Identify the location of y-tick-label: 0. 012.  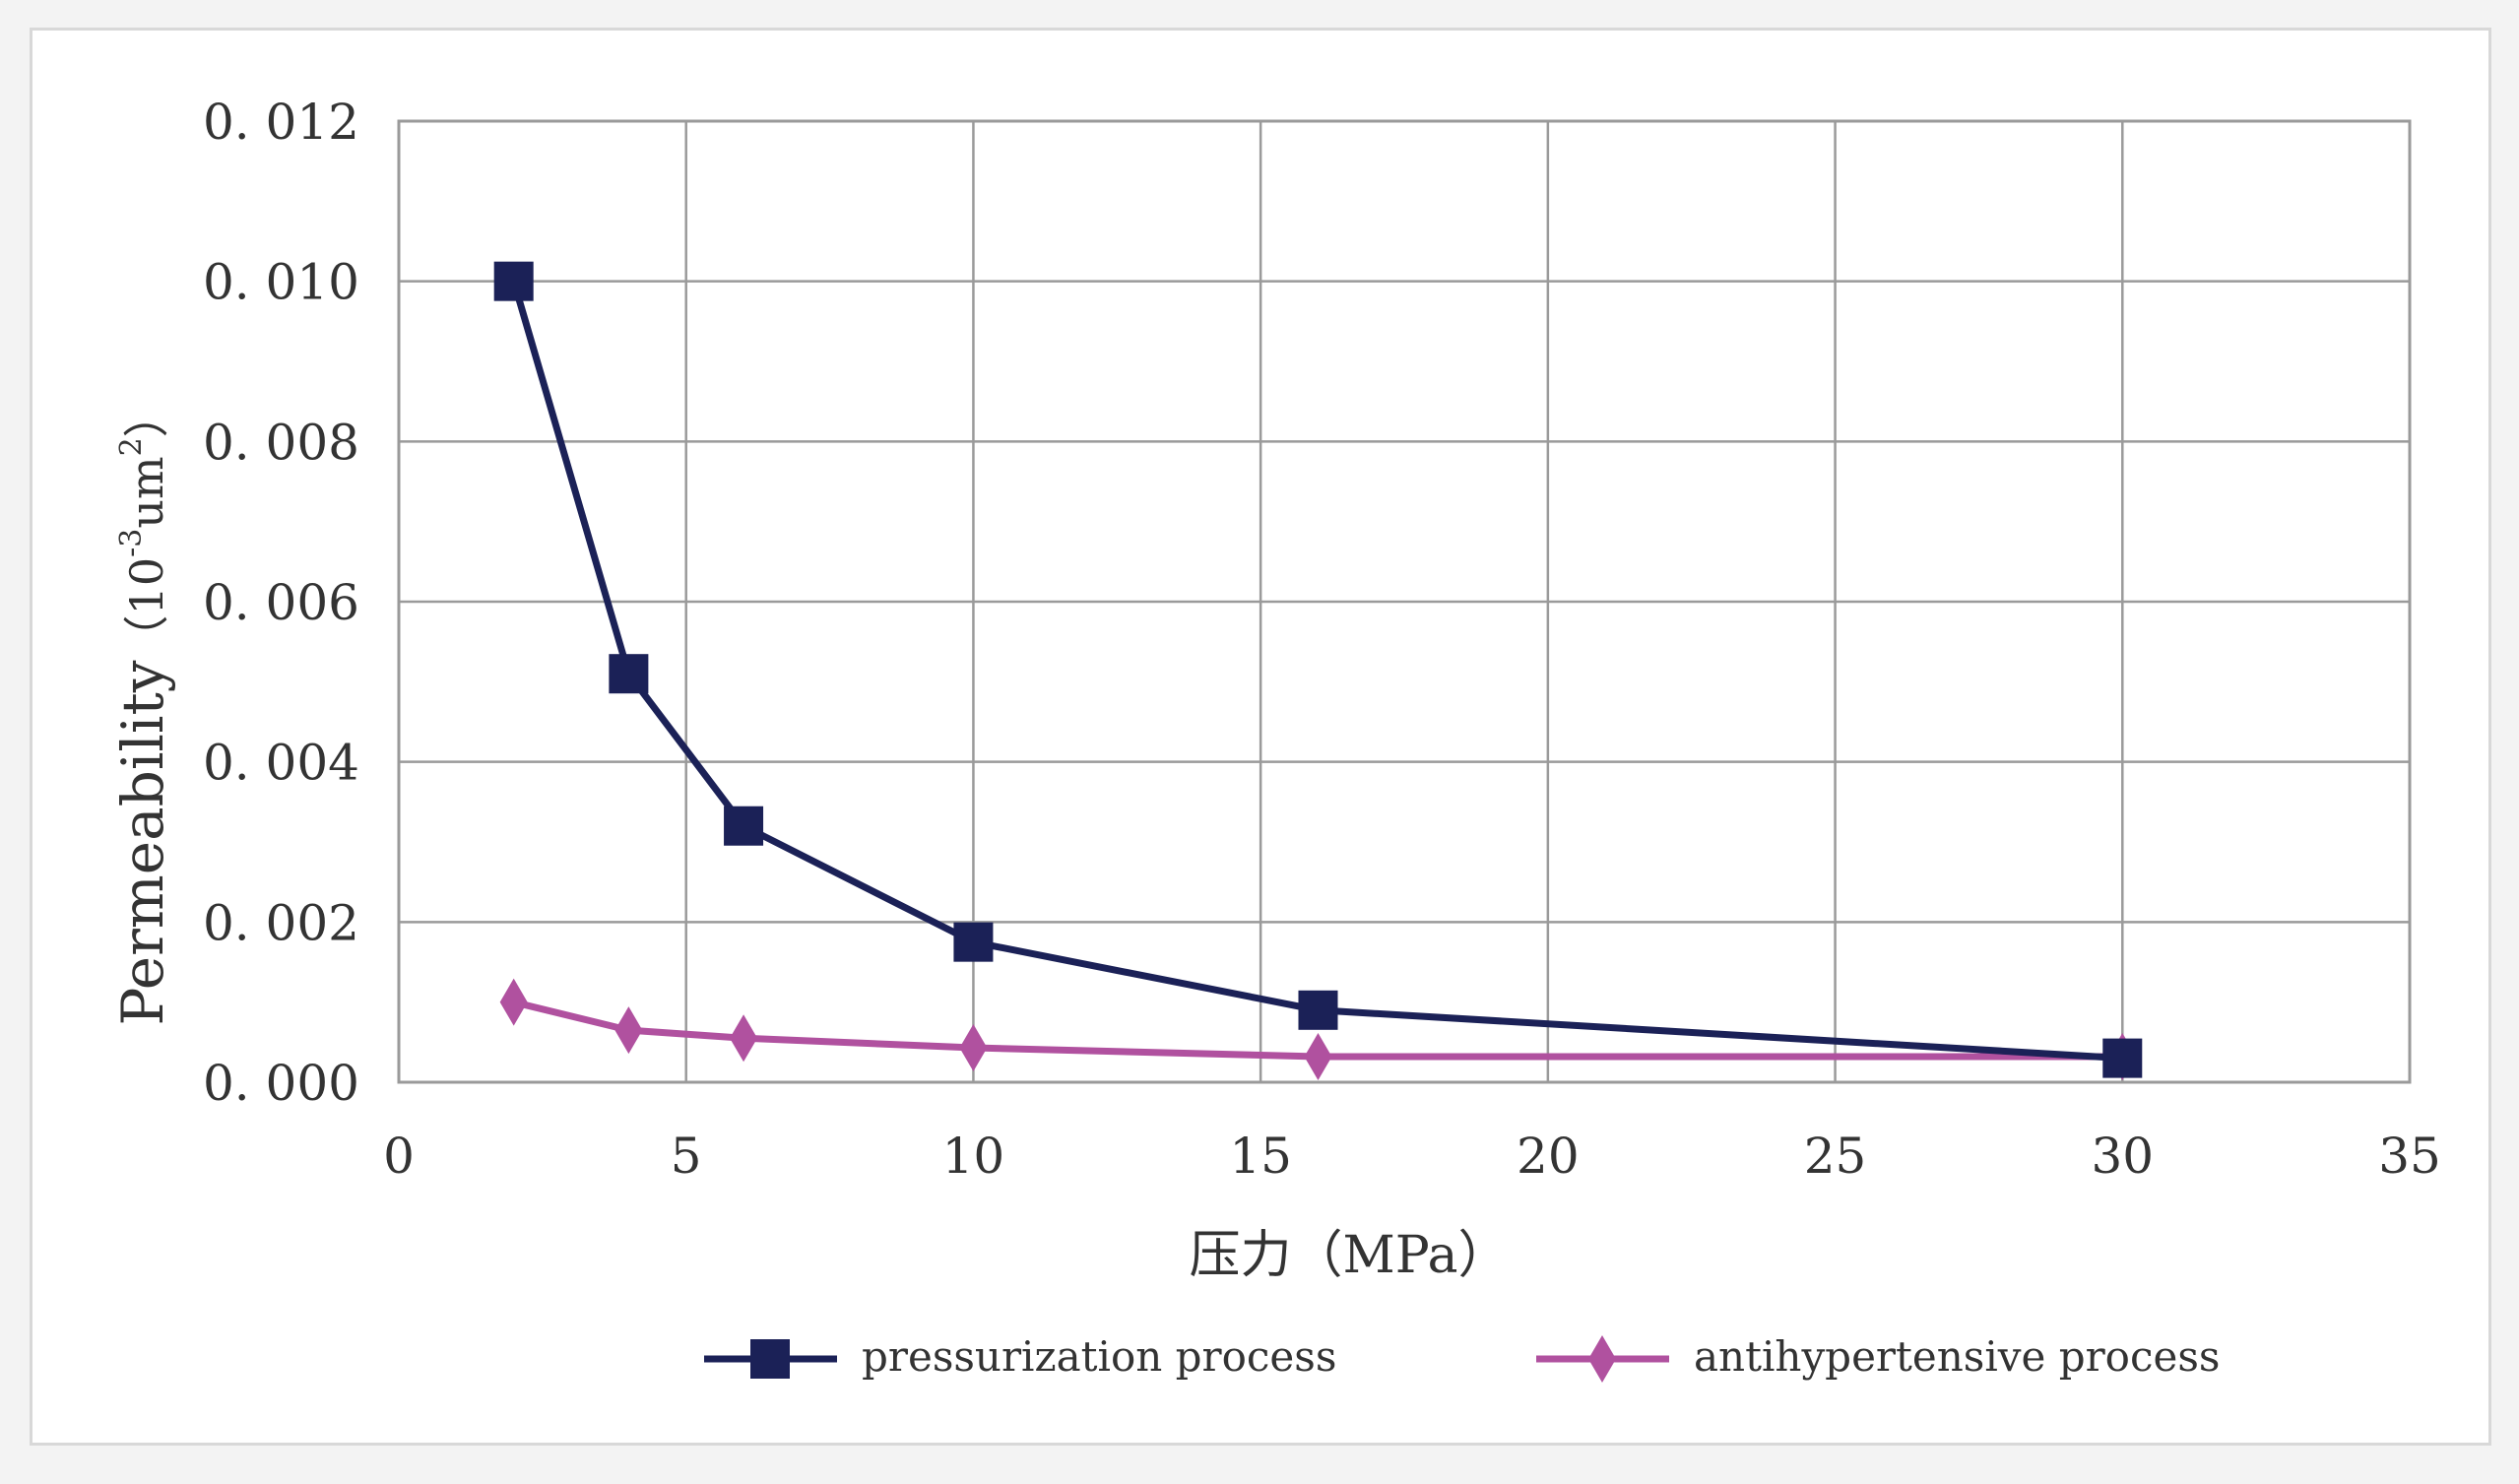
(281, 122).